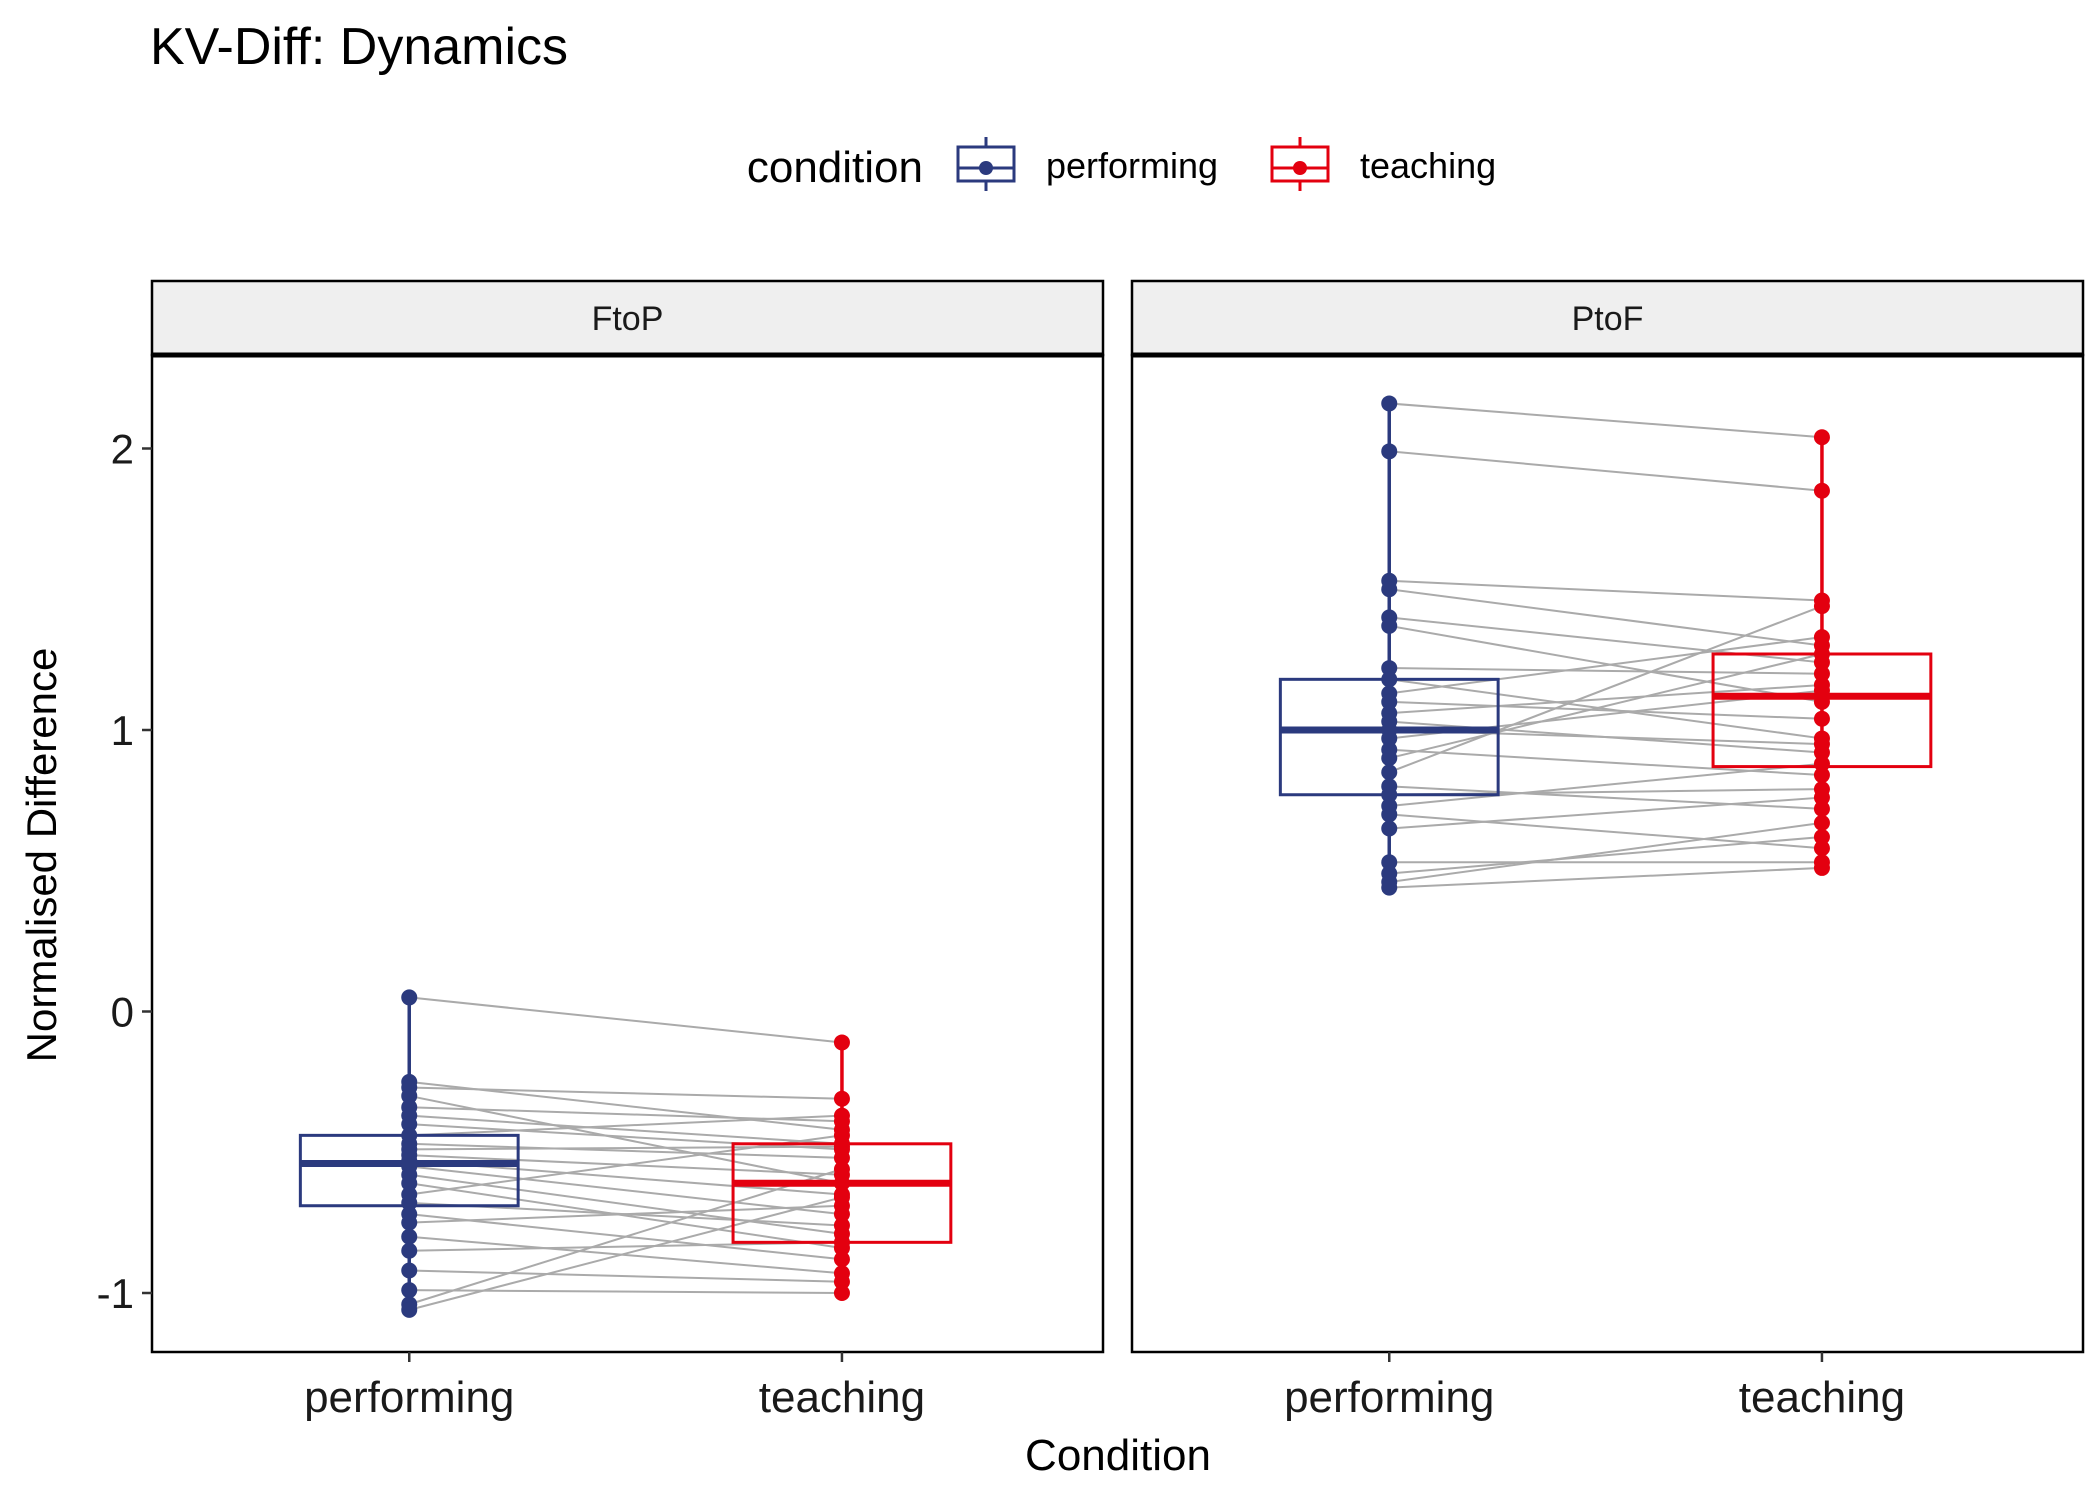  I want to click on legend-key-performing, so click(986, 164).